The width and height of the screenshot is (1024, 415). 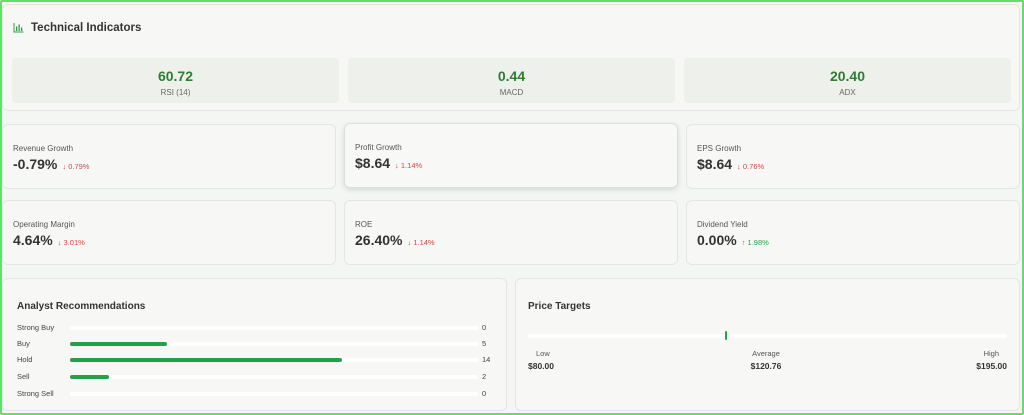 I want to click on arrow-up-icon: ↑, so click(x=743, y=242).